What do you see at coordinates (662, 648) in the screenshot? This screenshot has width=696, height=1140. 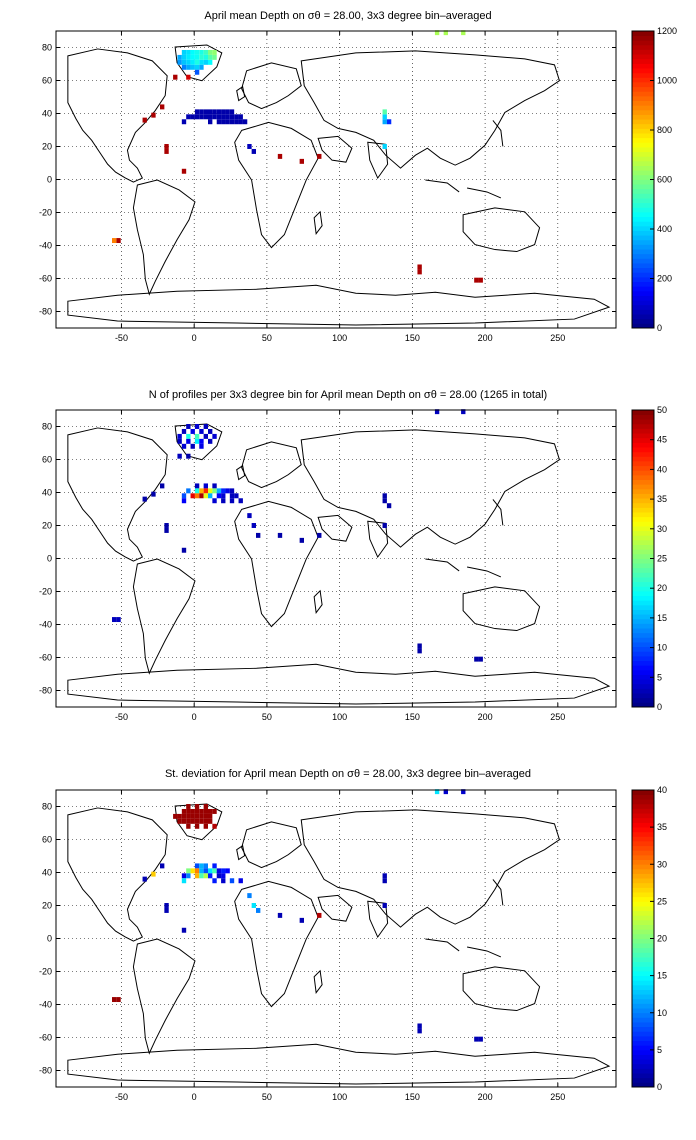 I see `colorbar-tick-label: 10` at bounding box center [662, 648].